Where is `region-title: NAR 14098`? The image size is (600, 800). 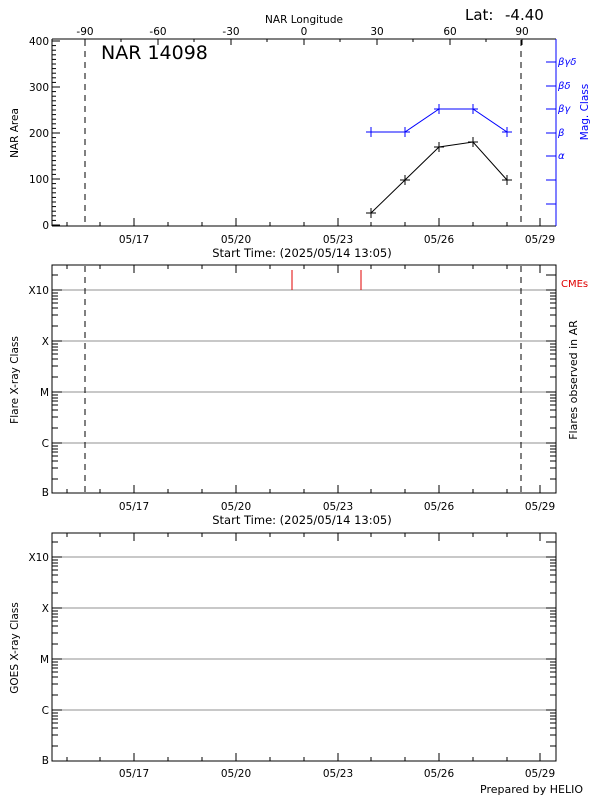 region-title: NAR 14098 is located at coordinates (154, 53).